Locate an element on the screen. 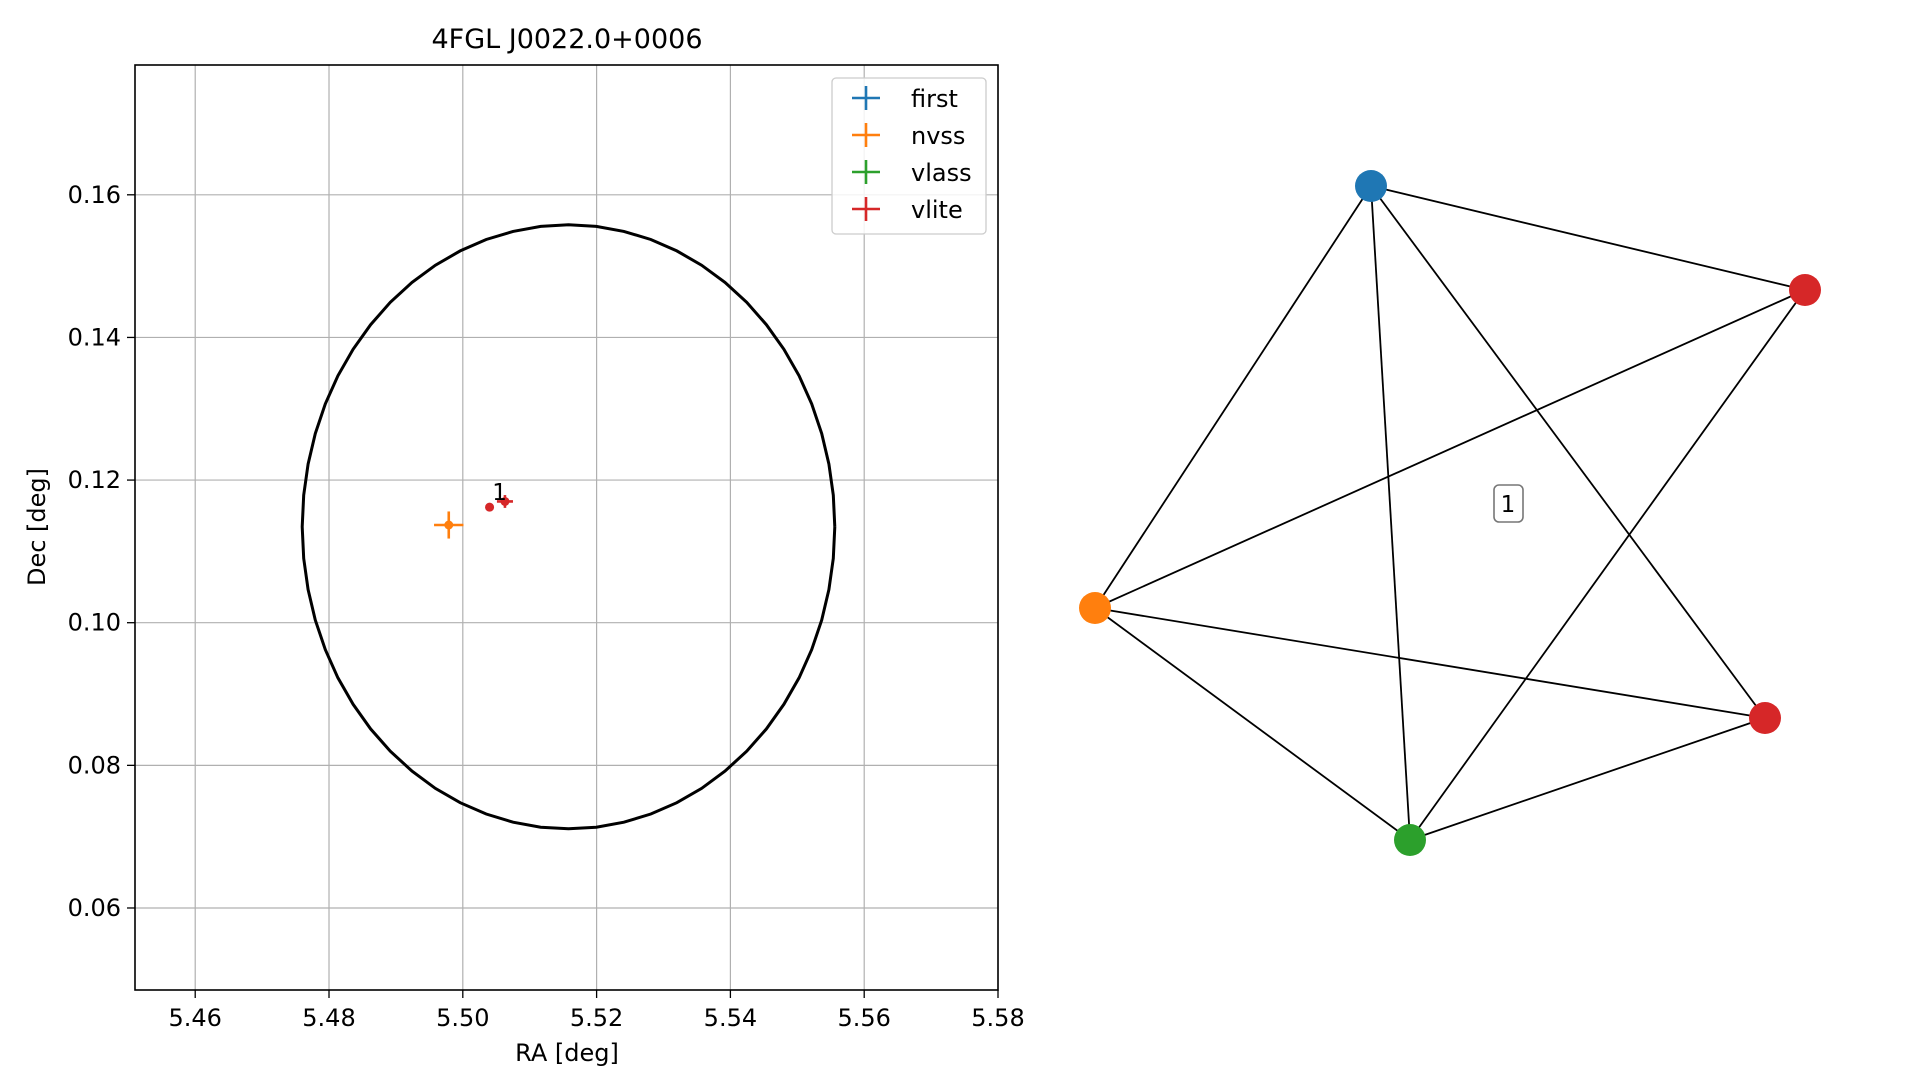 This screenshot has width=1919, height=1084. graph-node-first is located at coordinates (1371, 186).